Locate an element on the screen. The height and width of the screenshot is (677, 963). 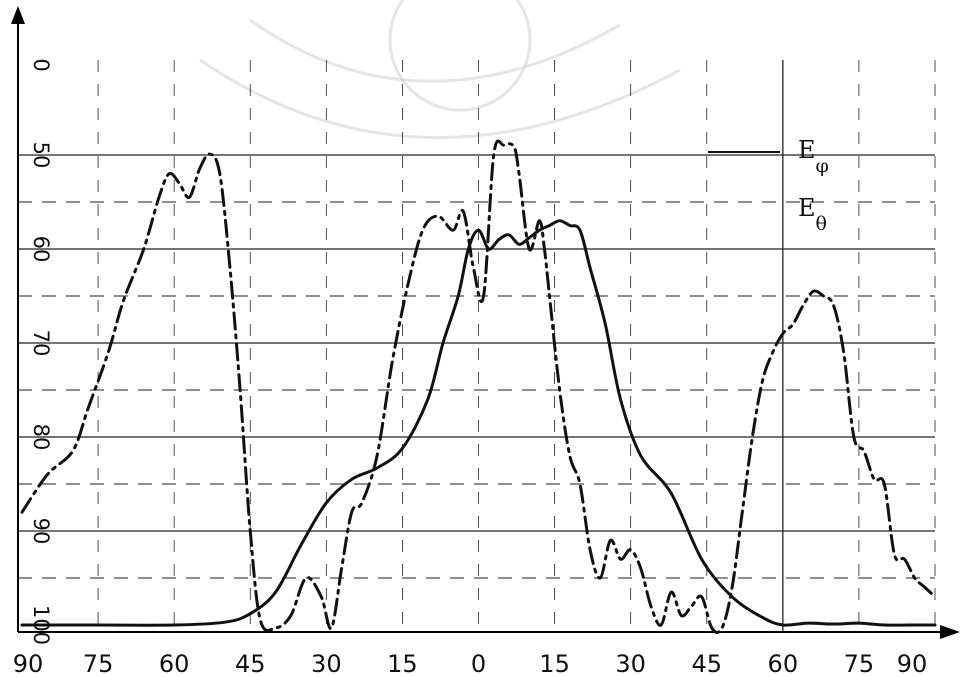
x-axis-arrow is located at coordinates (950, 632).